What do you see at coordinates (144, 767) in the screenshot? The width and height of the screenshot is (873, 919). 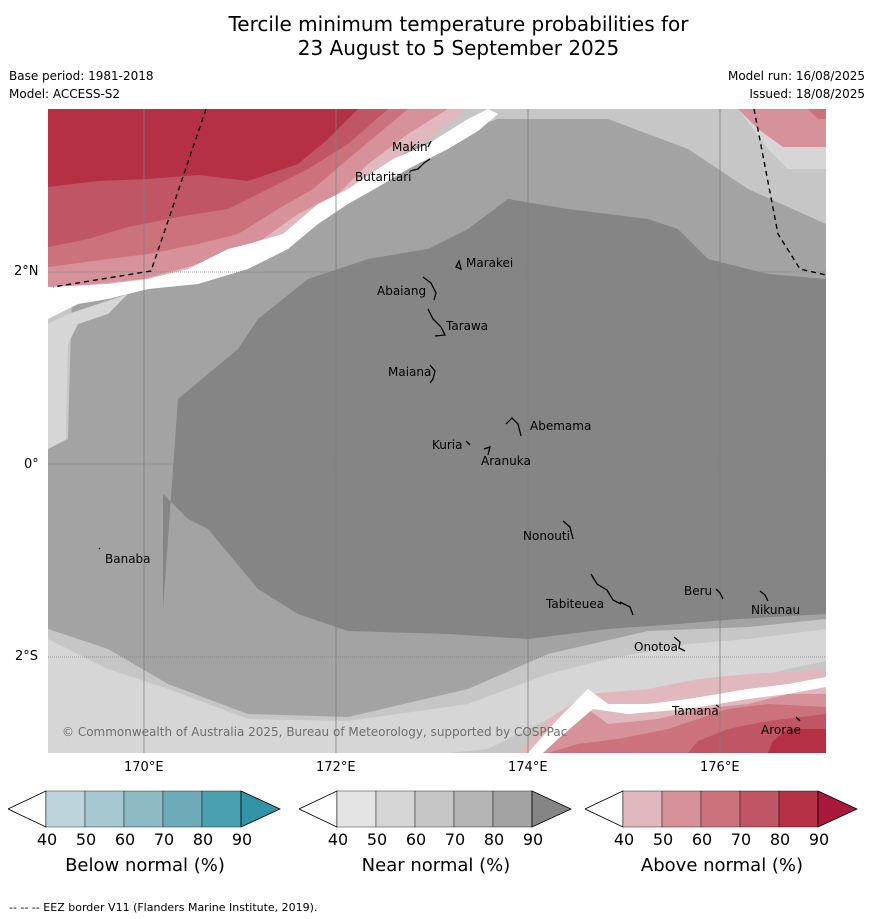 I see `lon-label-170: 170°E` at bounding box center [144, 767].